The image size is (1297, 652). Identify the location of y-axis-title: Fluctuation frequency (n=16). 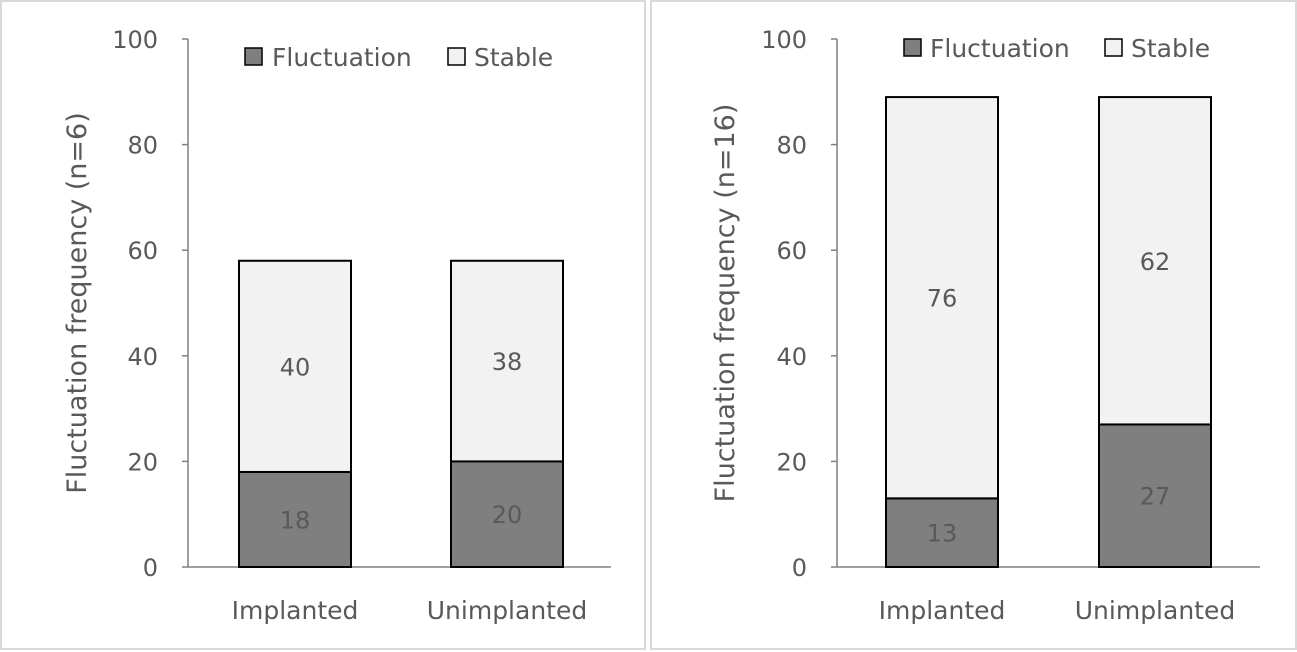
(725, 303).